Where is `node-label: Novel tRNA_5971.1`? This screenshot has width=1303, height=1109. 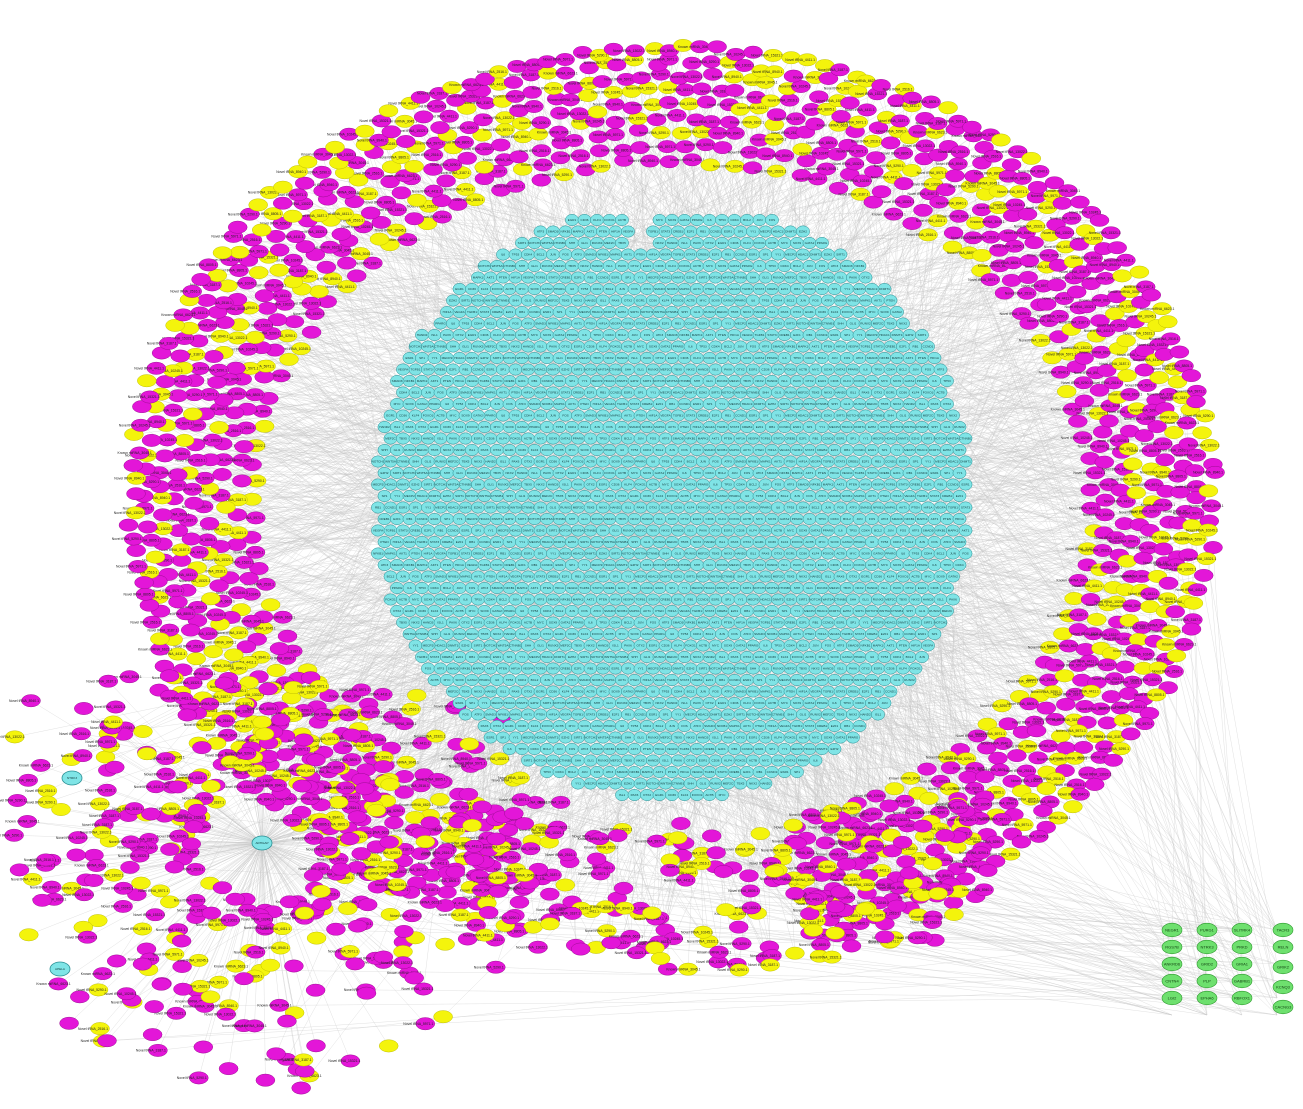
node-label: Novel tRNA_5971.1 is located at coordinates (1147, 485).